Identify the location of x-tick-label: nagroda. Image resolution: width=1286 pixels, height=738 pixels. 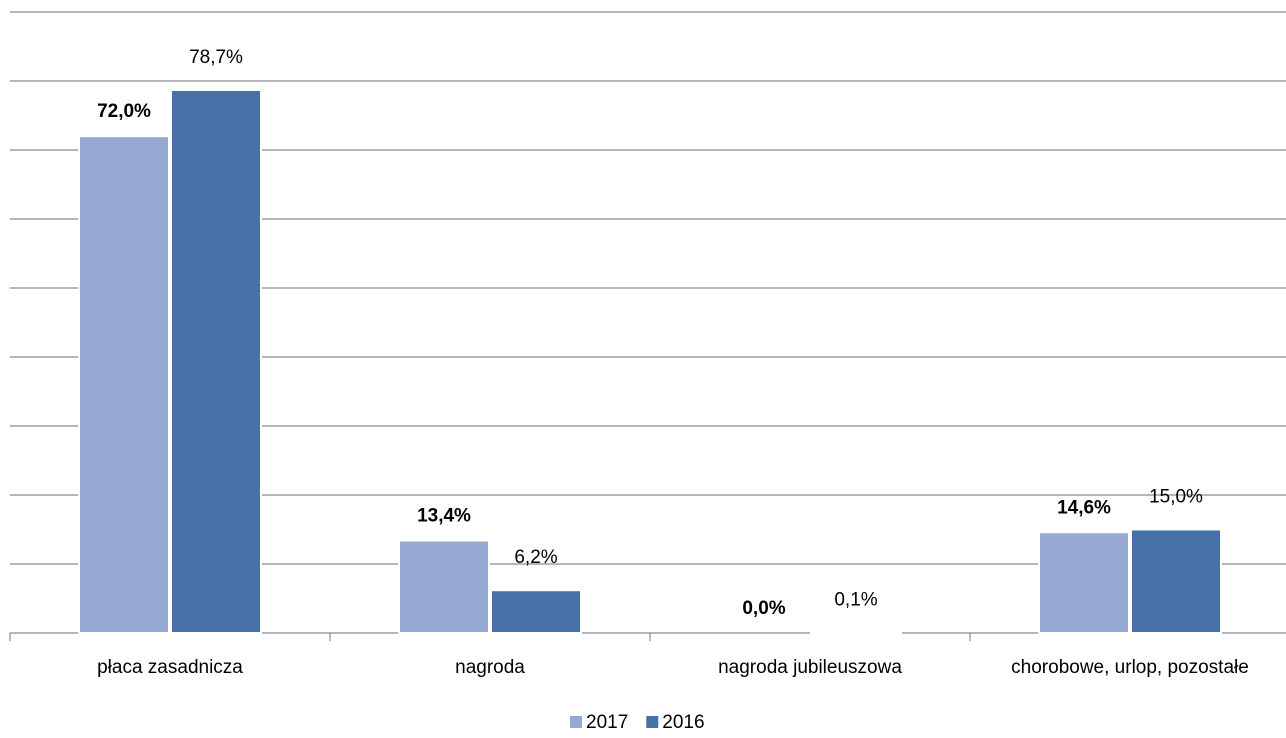
(490, 667).